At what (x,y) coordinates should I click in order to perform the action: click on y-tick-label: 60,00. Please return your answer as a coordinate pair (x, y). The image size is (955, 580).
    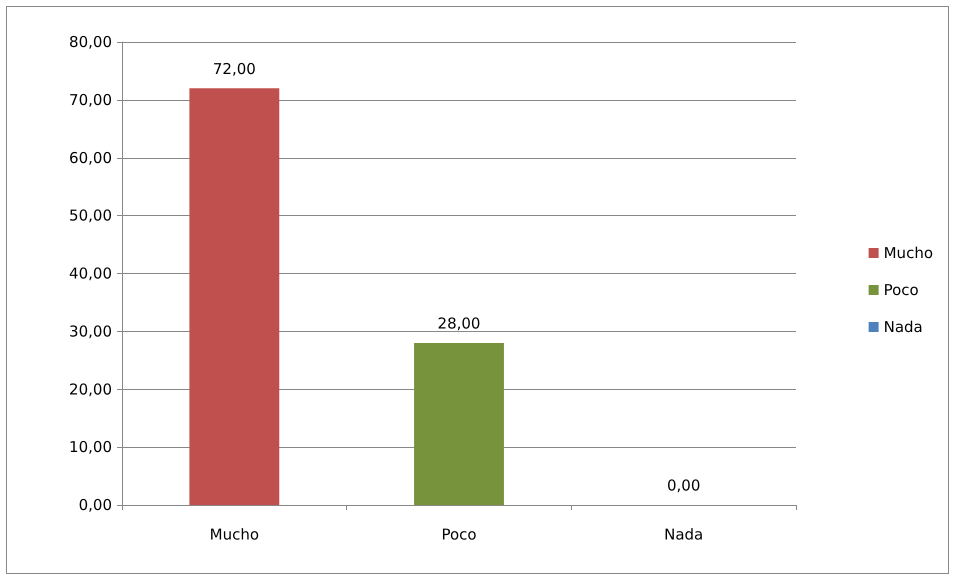
    Looking at the image, I should click on (90, 157).